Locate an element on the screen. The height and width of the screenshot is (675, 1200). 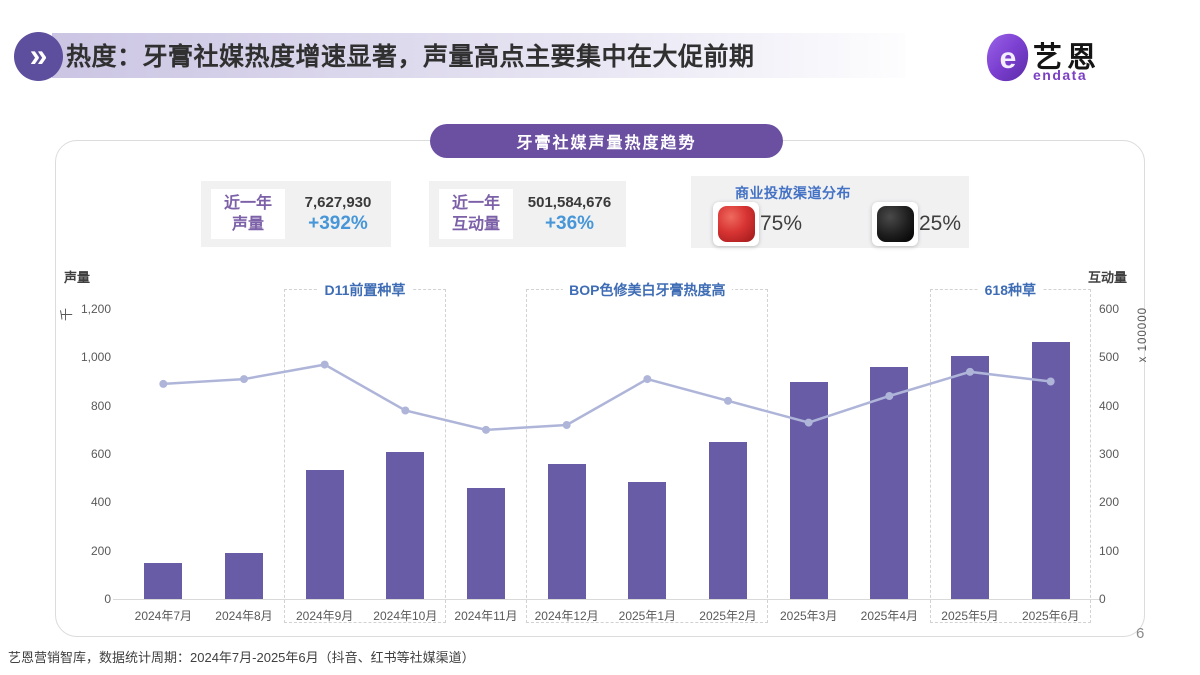
panel-title-pill: 牙膏社媒声量热度趋势 is located at coordinates (606, 141).